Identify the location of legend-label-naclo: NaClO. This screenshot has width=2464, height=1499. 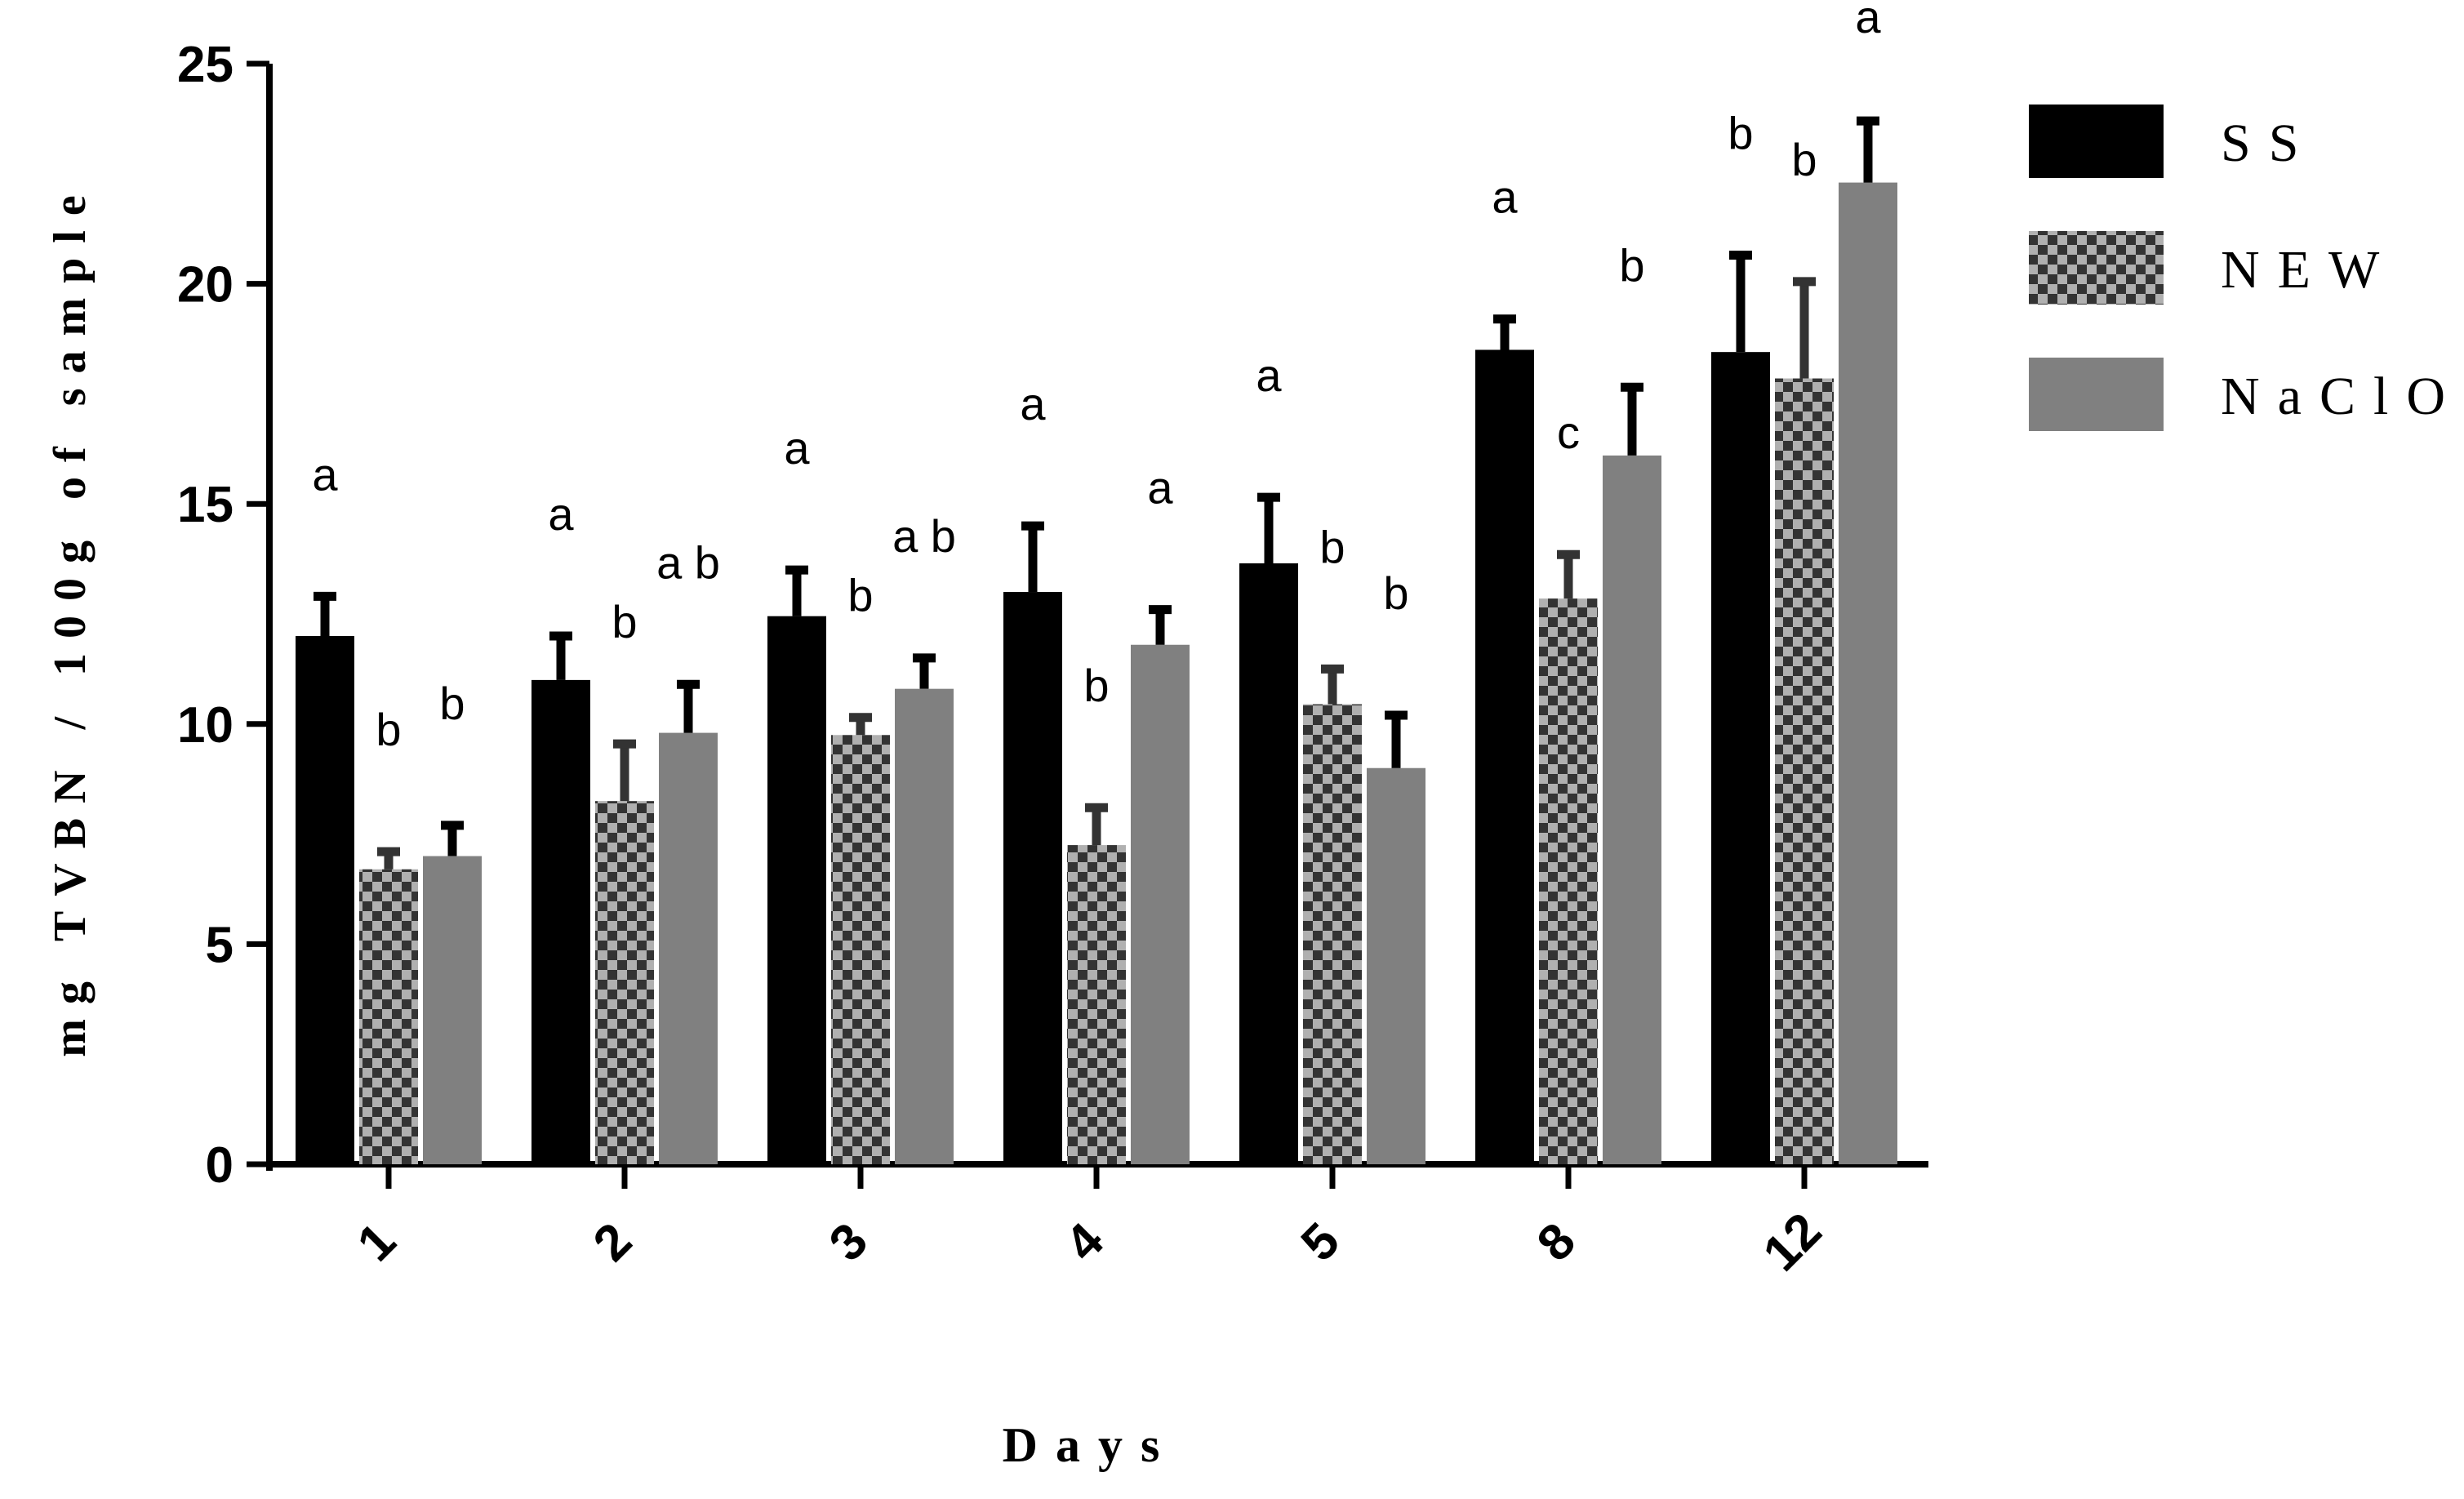
(2342, 396).